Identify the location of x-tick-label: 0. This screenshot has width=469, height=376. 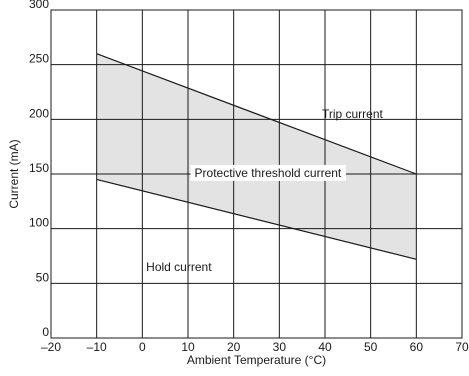
(142, 347).